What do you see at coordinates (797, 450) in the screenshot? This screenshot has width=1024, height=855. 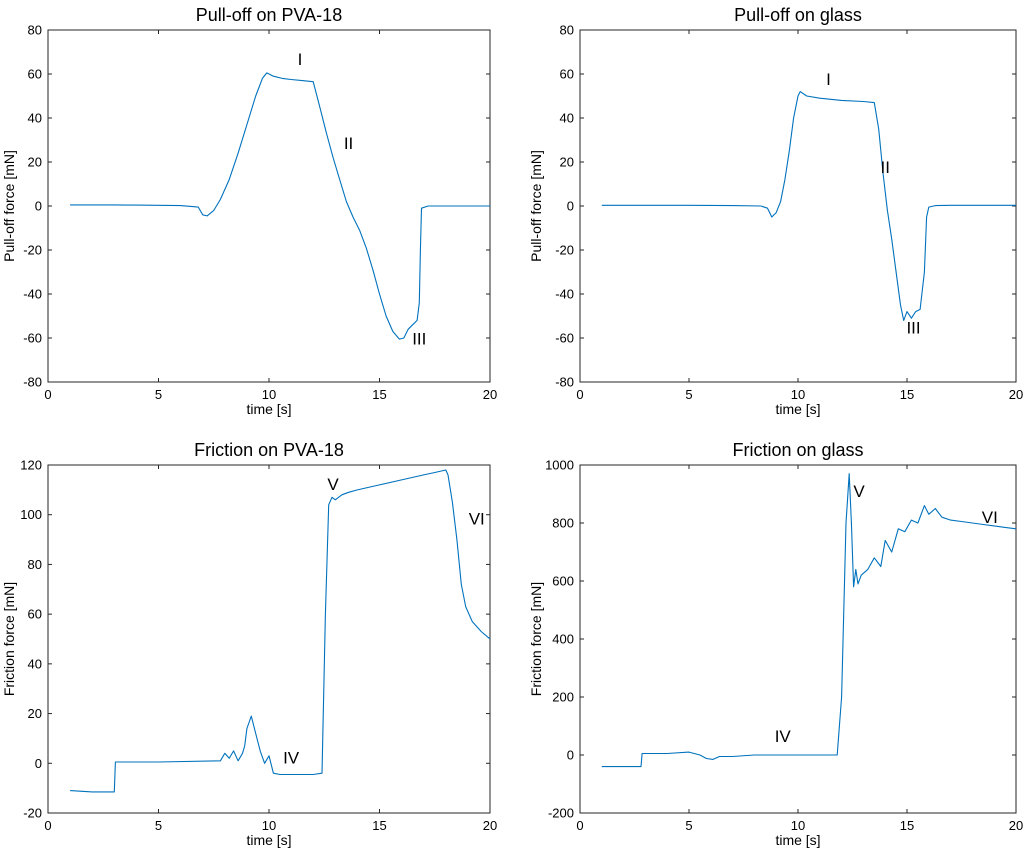 I see `chart-title: Friction on glass` at bounding box center [797, 450].